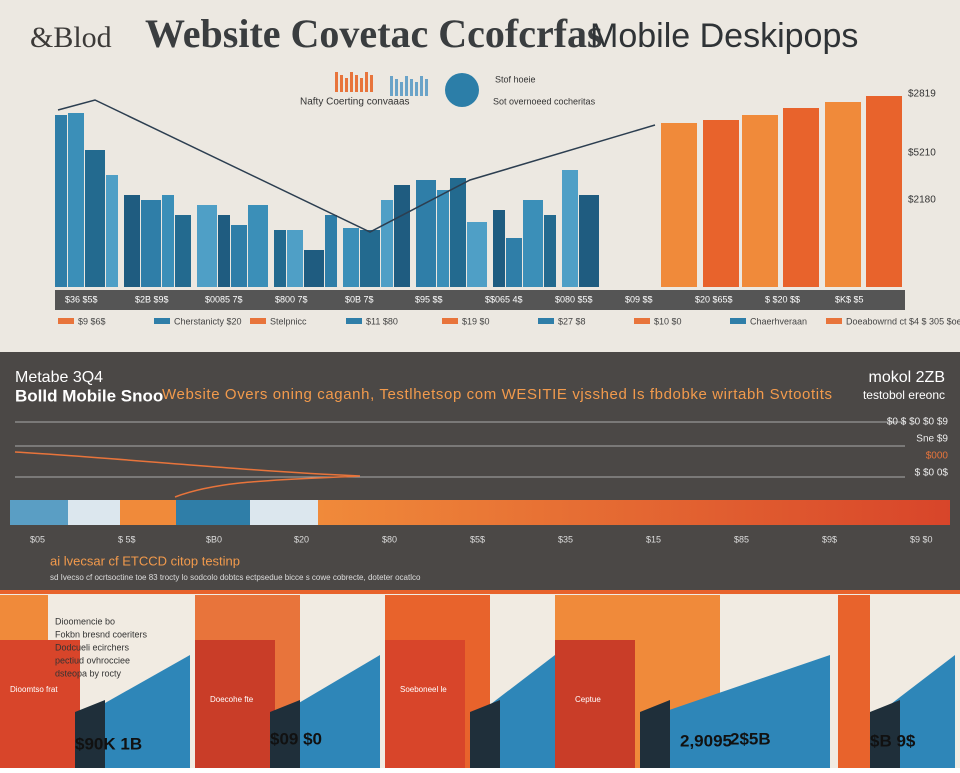 Image resolution: width=960 pixels, height=773 pixels. Describe the element at coordinates (903, 321) in the screenshot. I see `key-text: Doeabowrnd ct $4 $ 305 $oeb` at that location.